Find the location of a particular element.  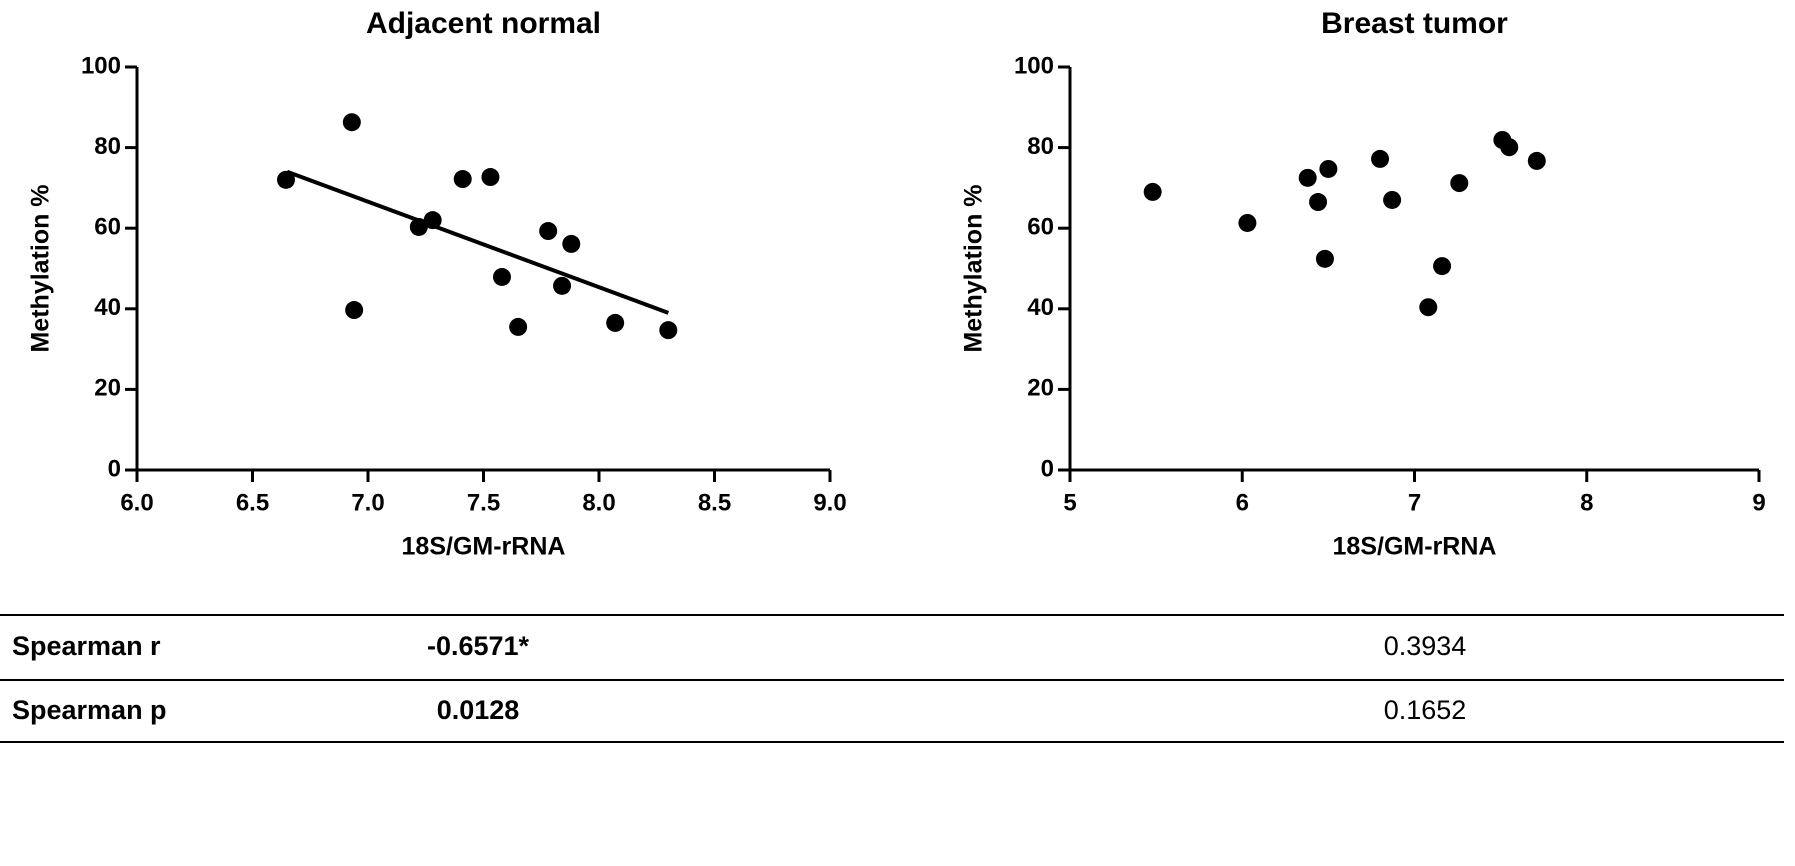

fit-line is located at coordinates (477, 242).